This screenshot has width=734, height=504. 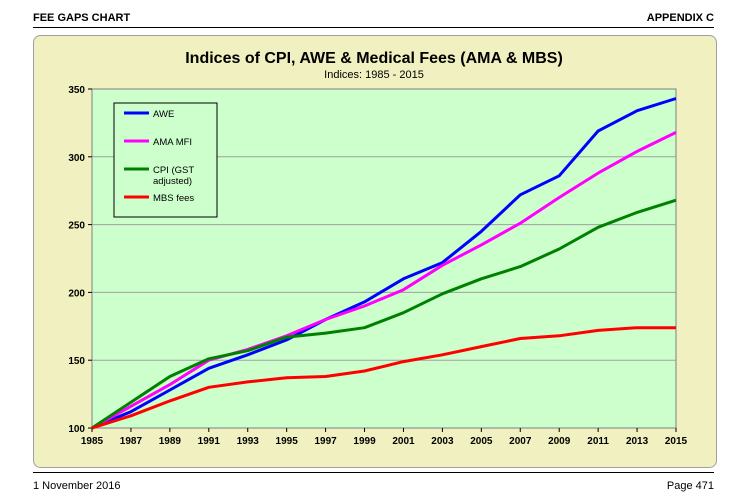 What do you see at coordinates (481, 441) in the screenshot?
I see `x-tick-label: 2005` at bounding box center [481, 441].